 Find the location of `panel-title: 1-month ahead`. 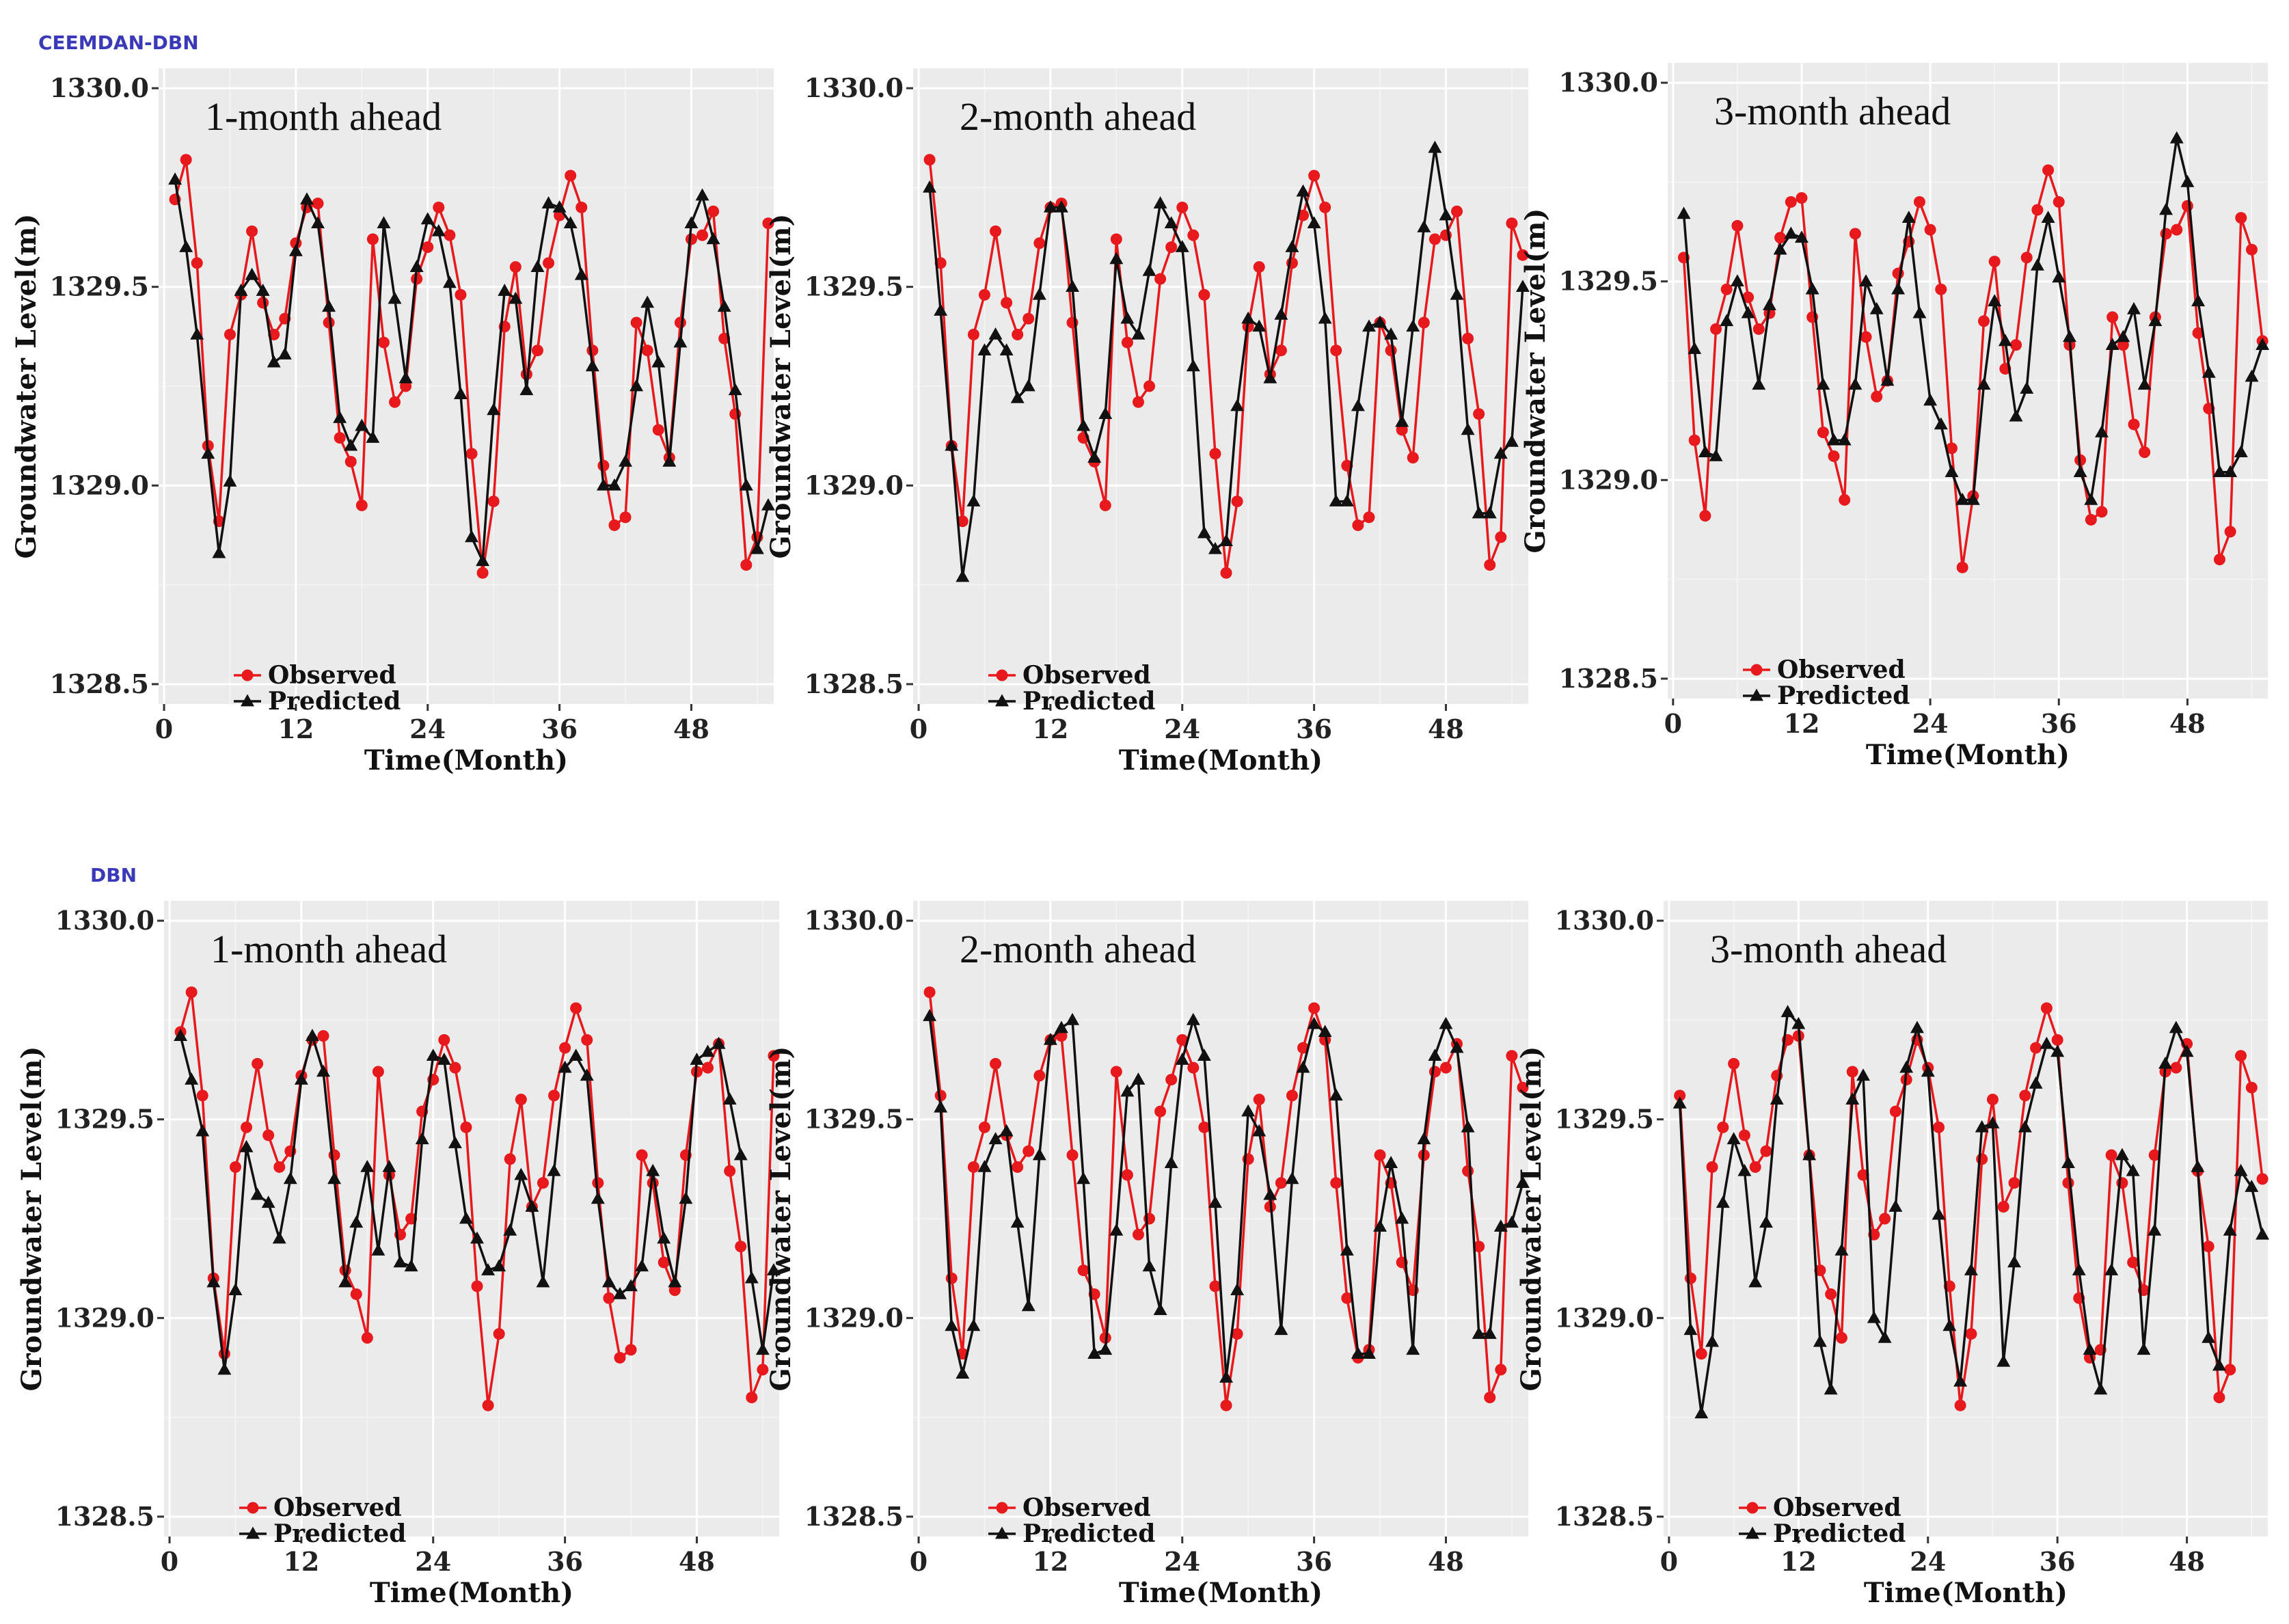

panel-title: 1-month ahead is located at coordinates (323, 117).